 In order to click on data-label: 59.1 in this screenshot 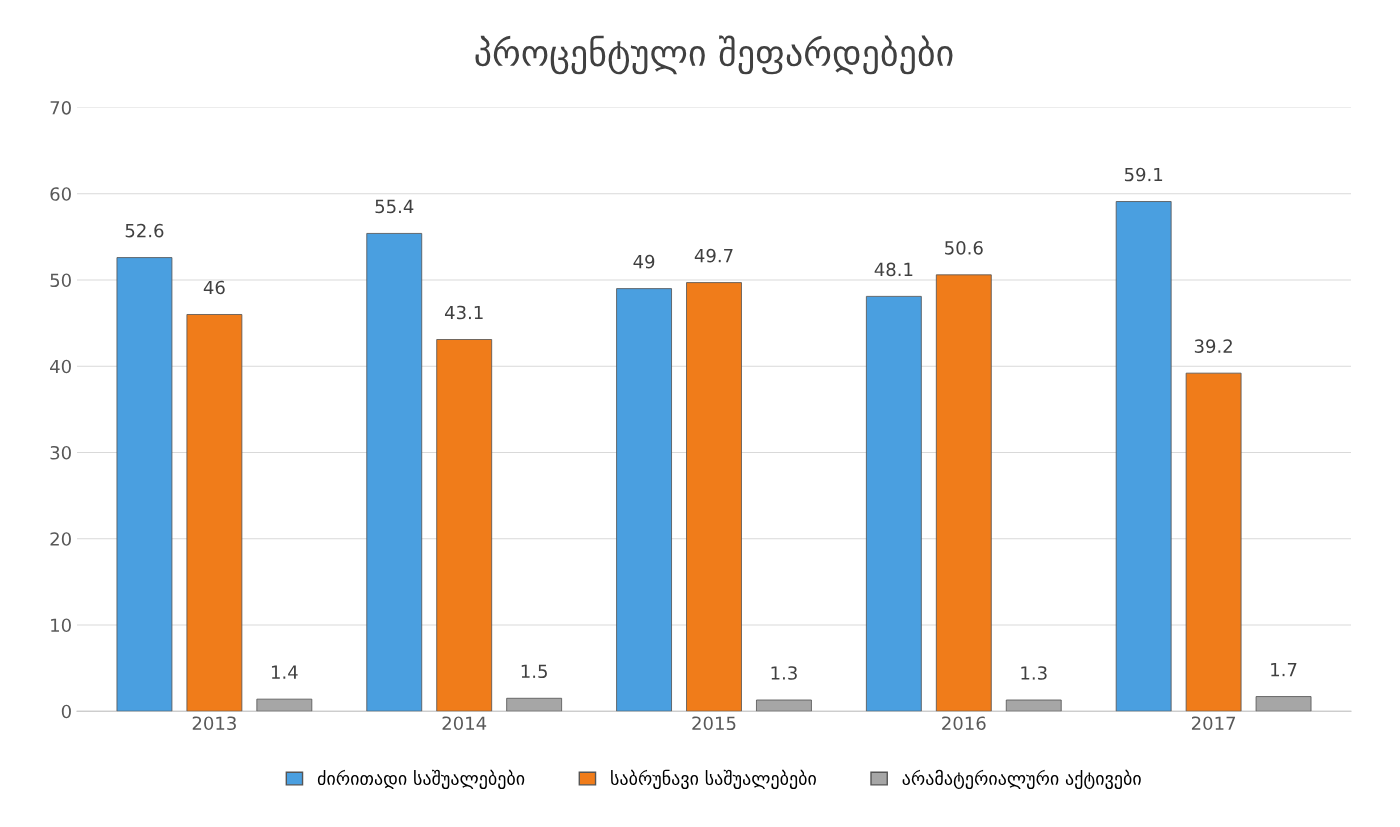, I will do `click(1143, 174)`.